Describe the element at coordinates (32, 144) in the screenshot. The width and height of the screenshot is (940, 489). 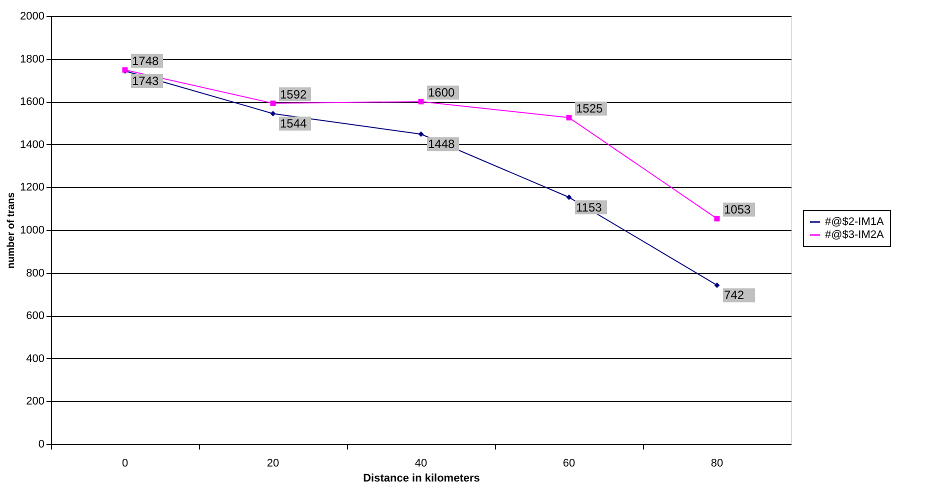
I see `y-tick-label: 1400` at that location.